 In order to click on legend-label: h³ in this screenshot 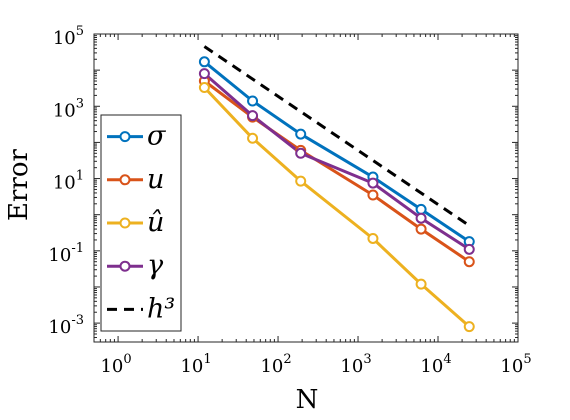, I will do `click(161, 308)`.